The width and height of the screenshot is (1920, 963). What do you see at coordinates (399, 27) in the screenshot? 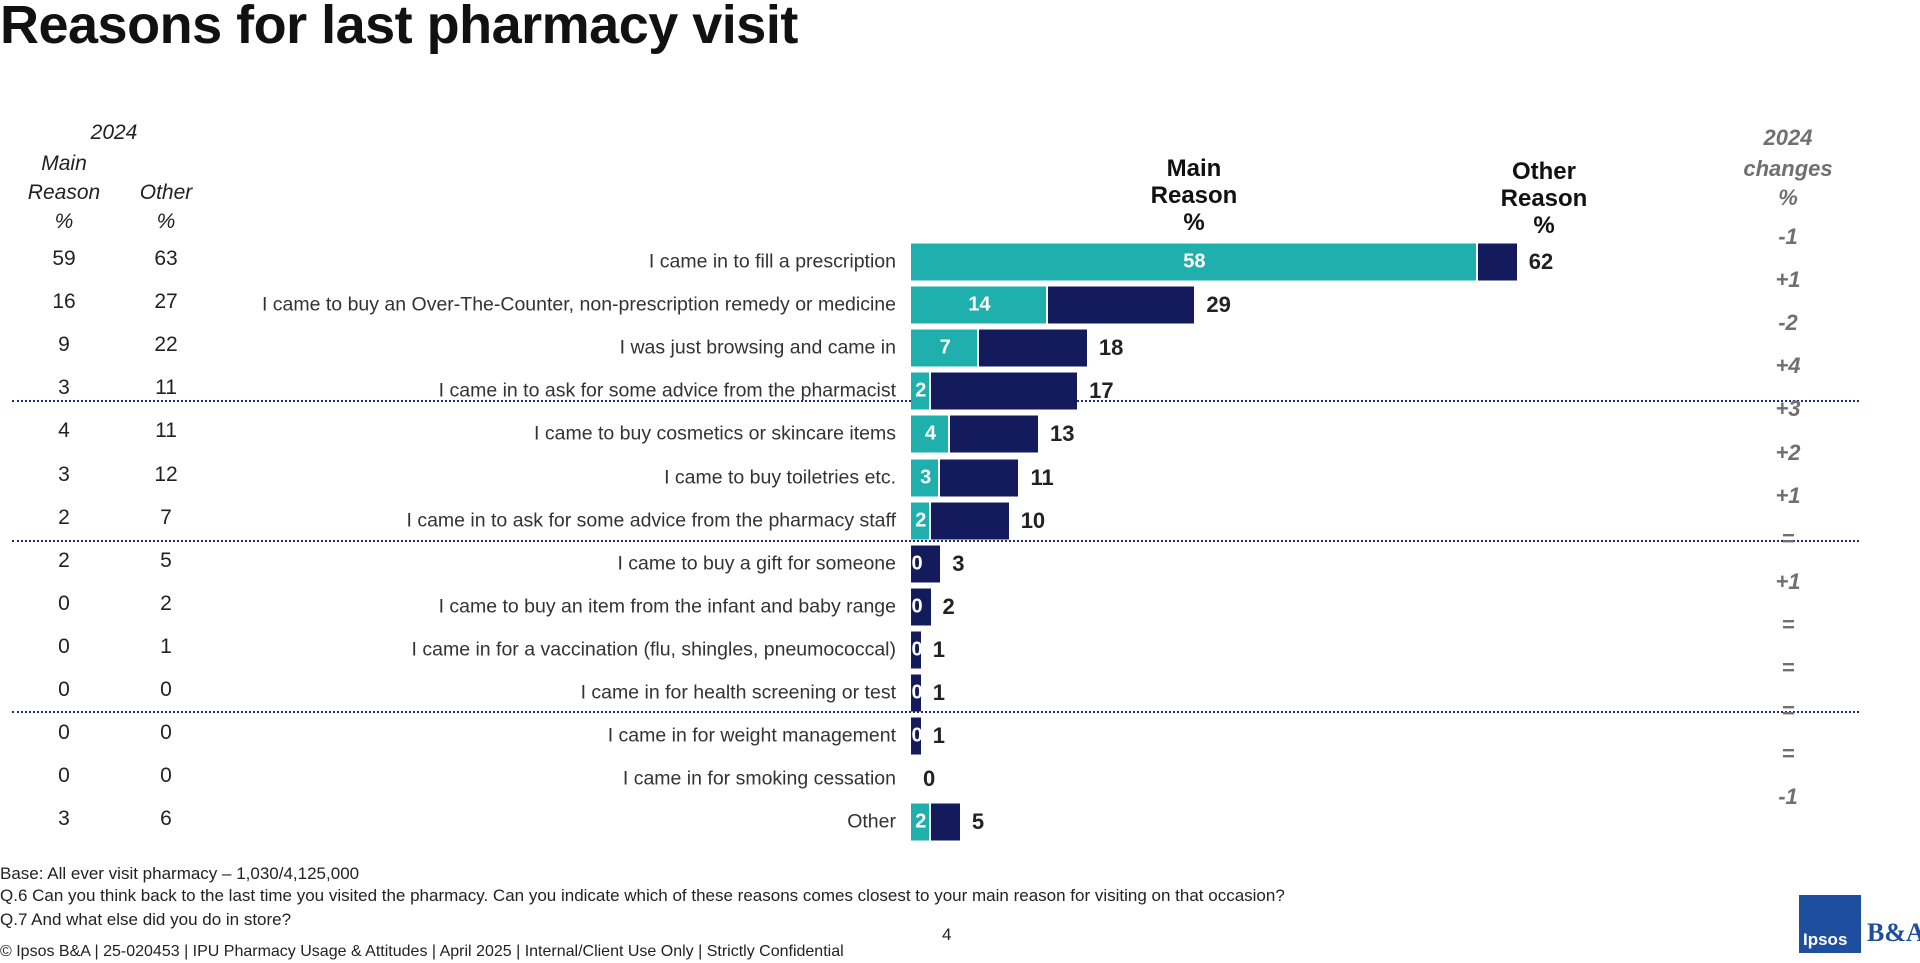
I see `title: Reasons for last pharmacy visit` at bounding box center [399, 27].